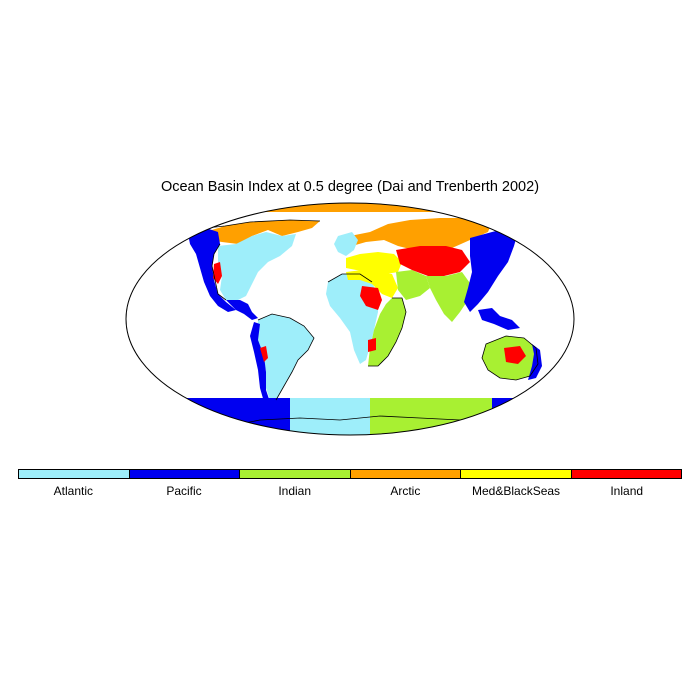  I want to click on central-america, so click(242, 310).